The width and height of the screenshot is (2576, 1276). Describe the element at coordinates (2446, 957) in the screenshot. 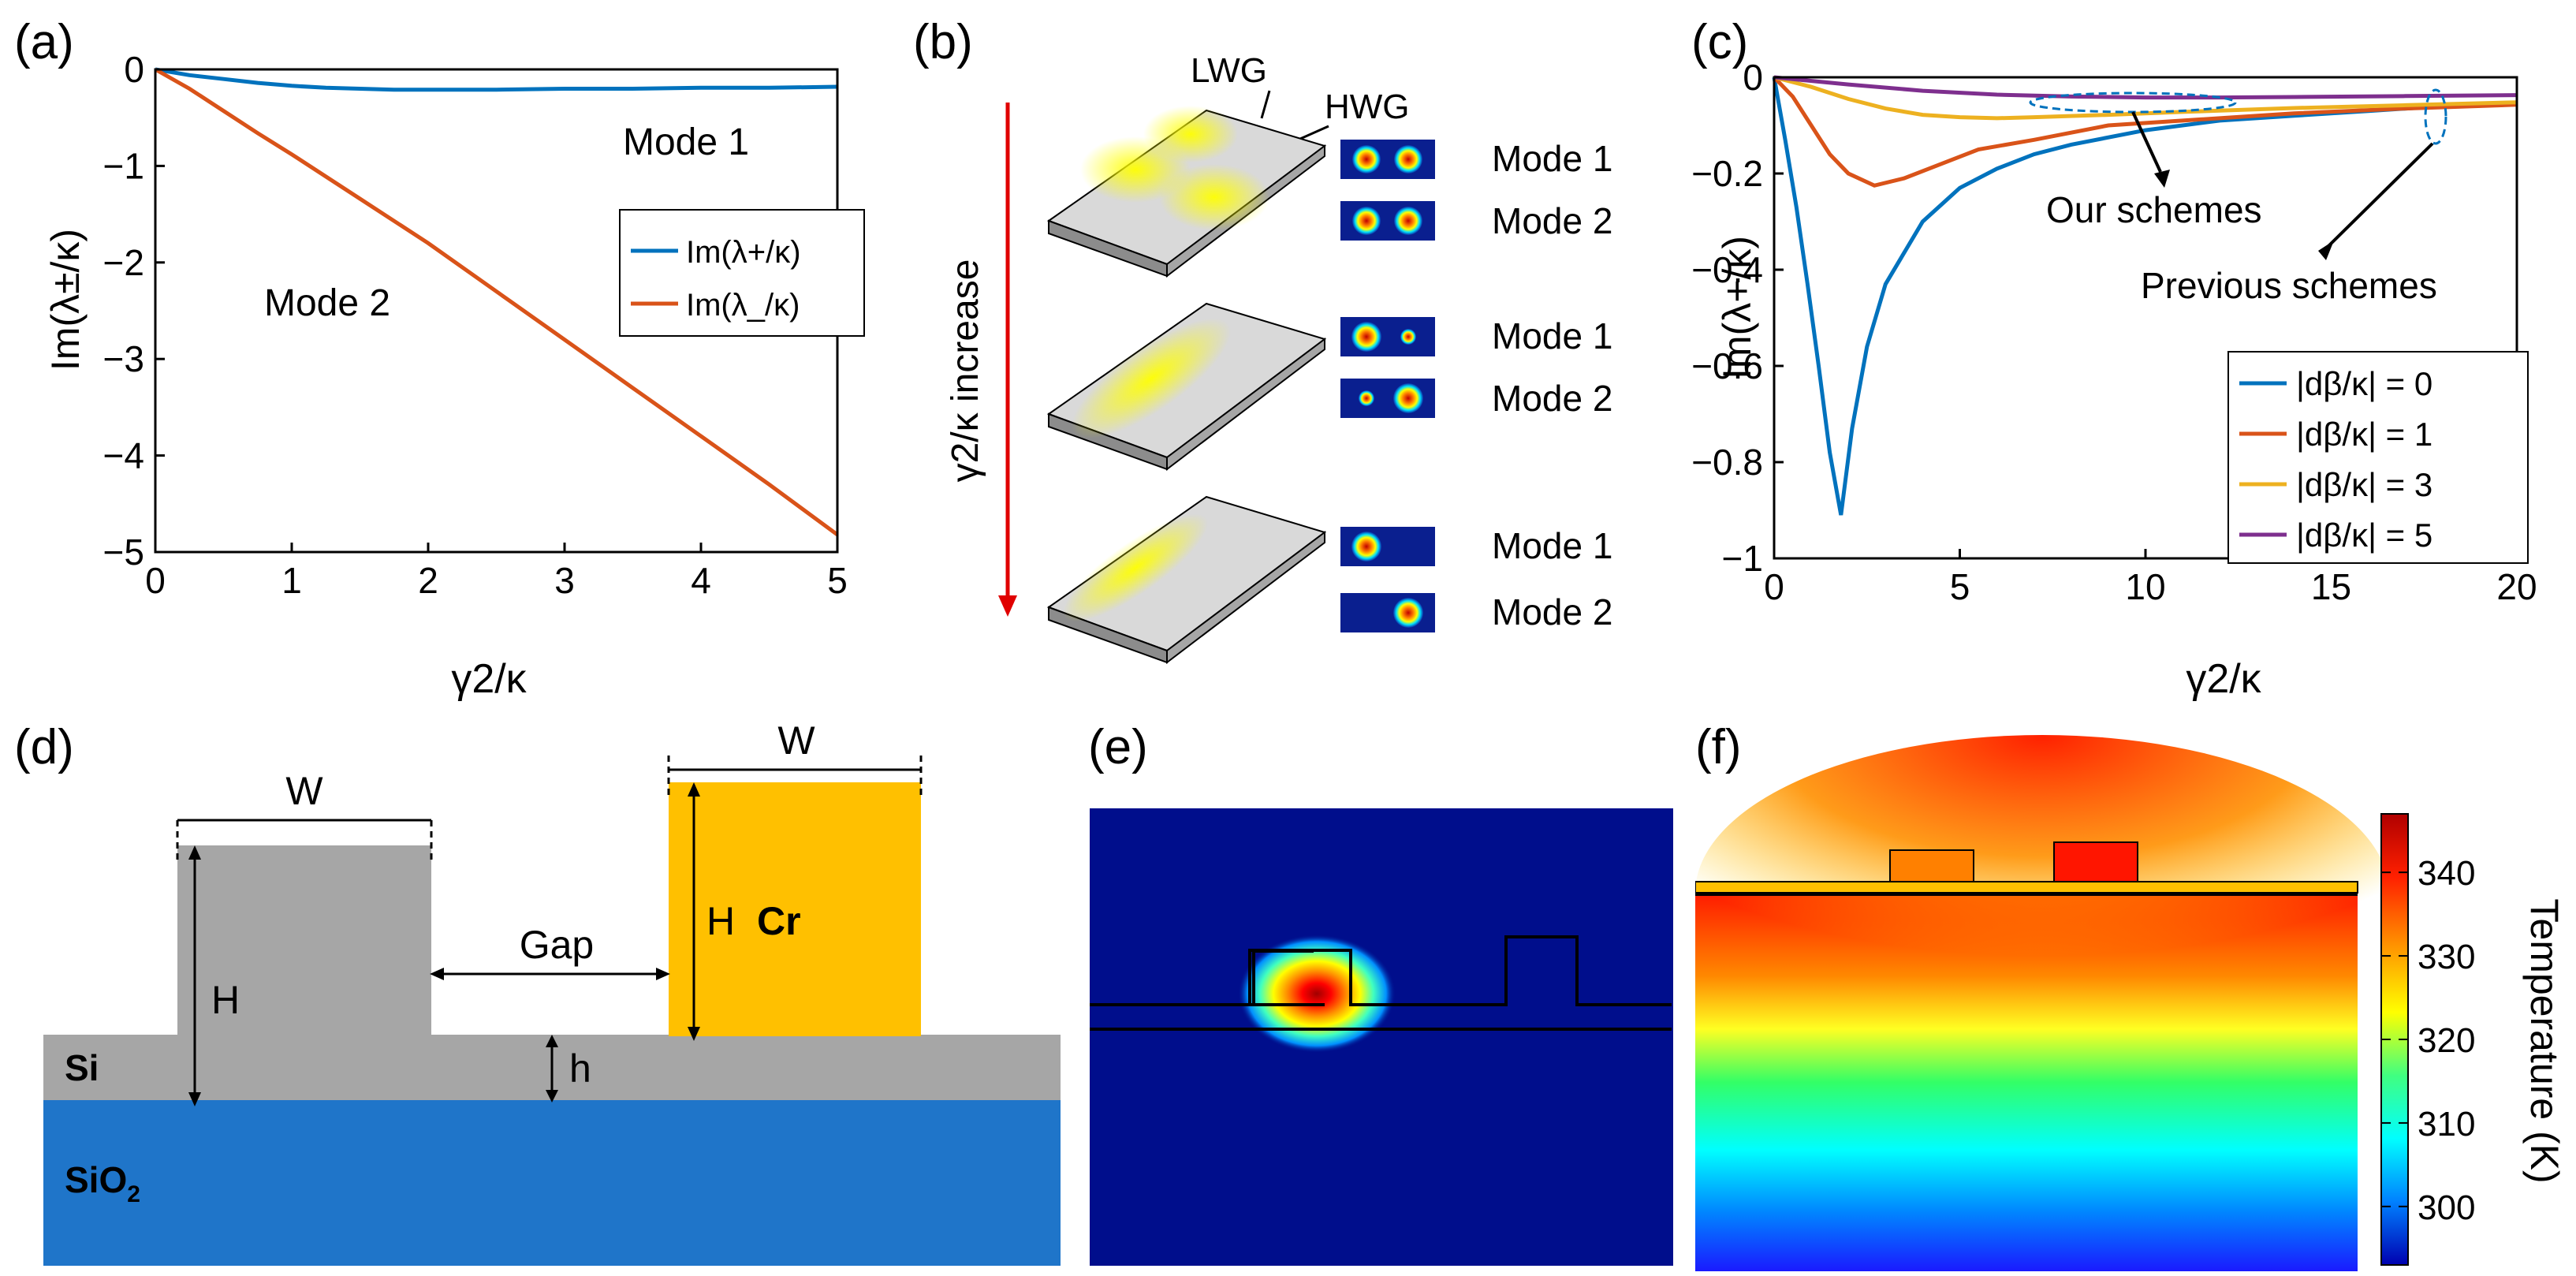

I see `colorbar-tick-label-1: 330` at that location.